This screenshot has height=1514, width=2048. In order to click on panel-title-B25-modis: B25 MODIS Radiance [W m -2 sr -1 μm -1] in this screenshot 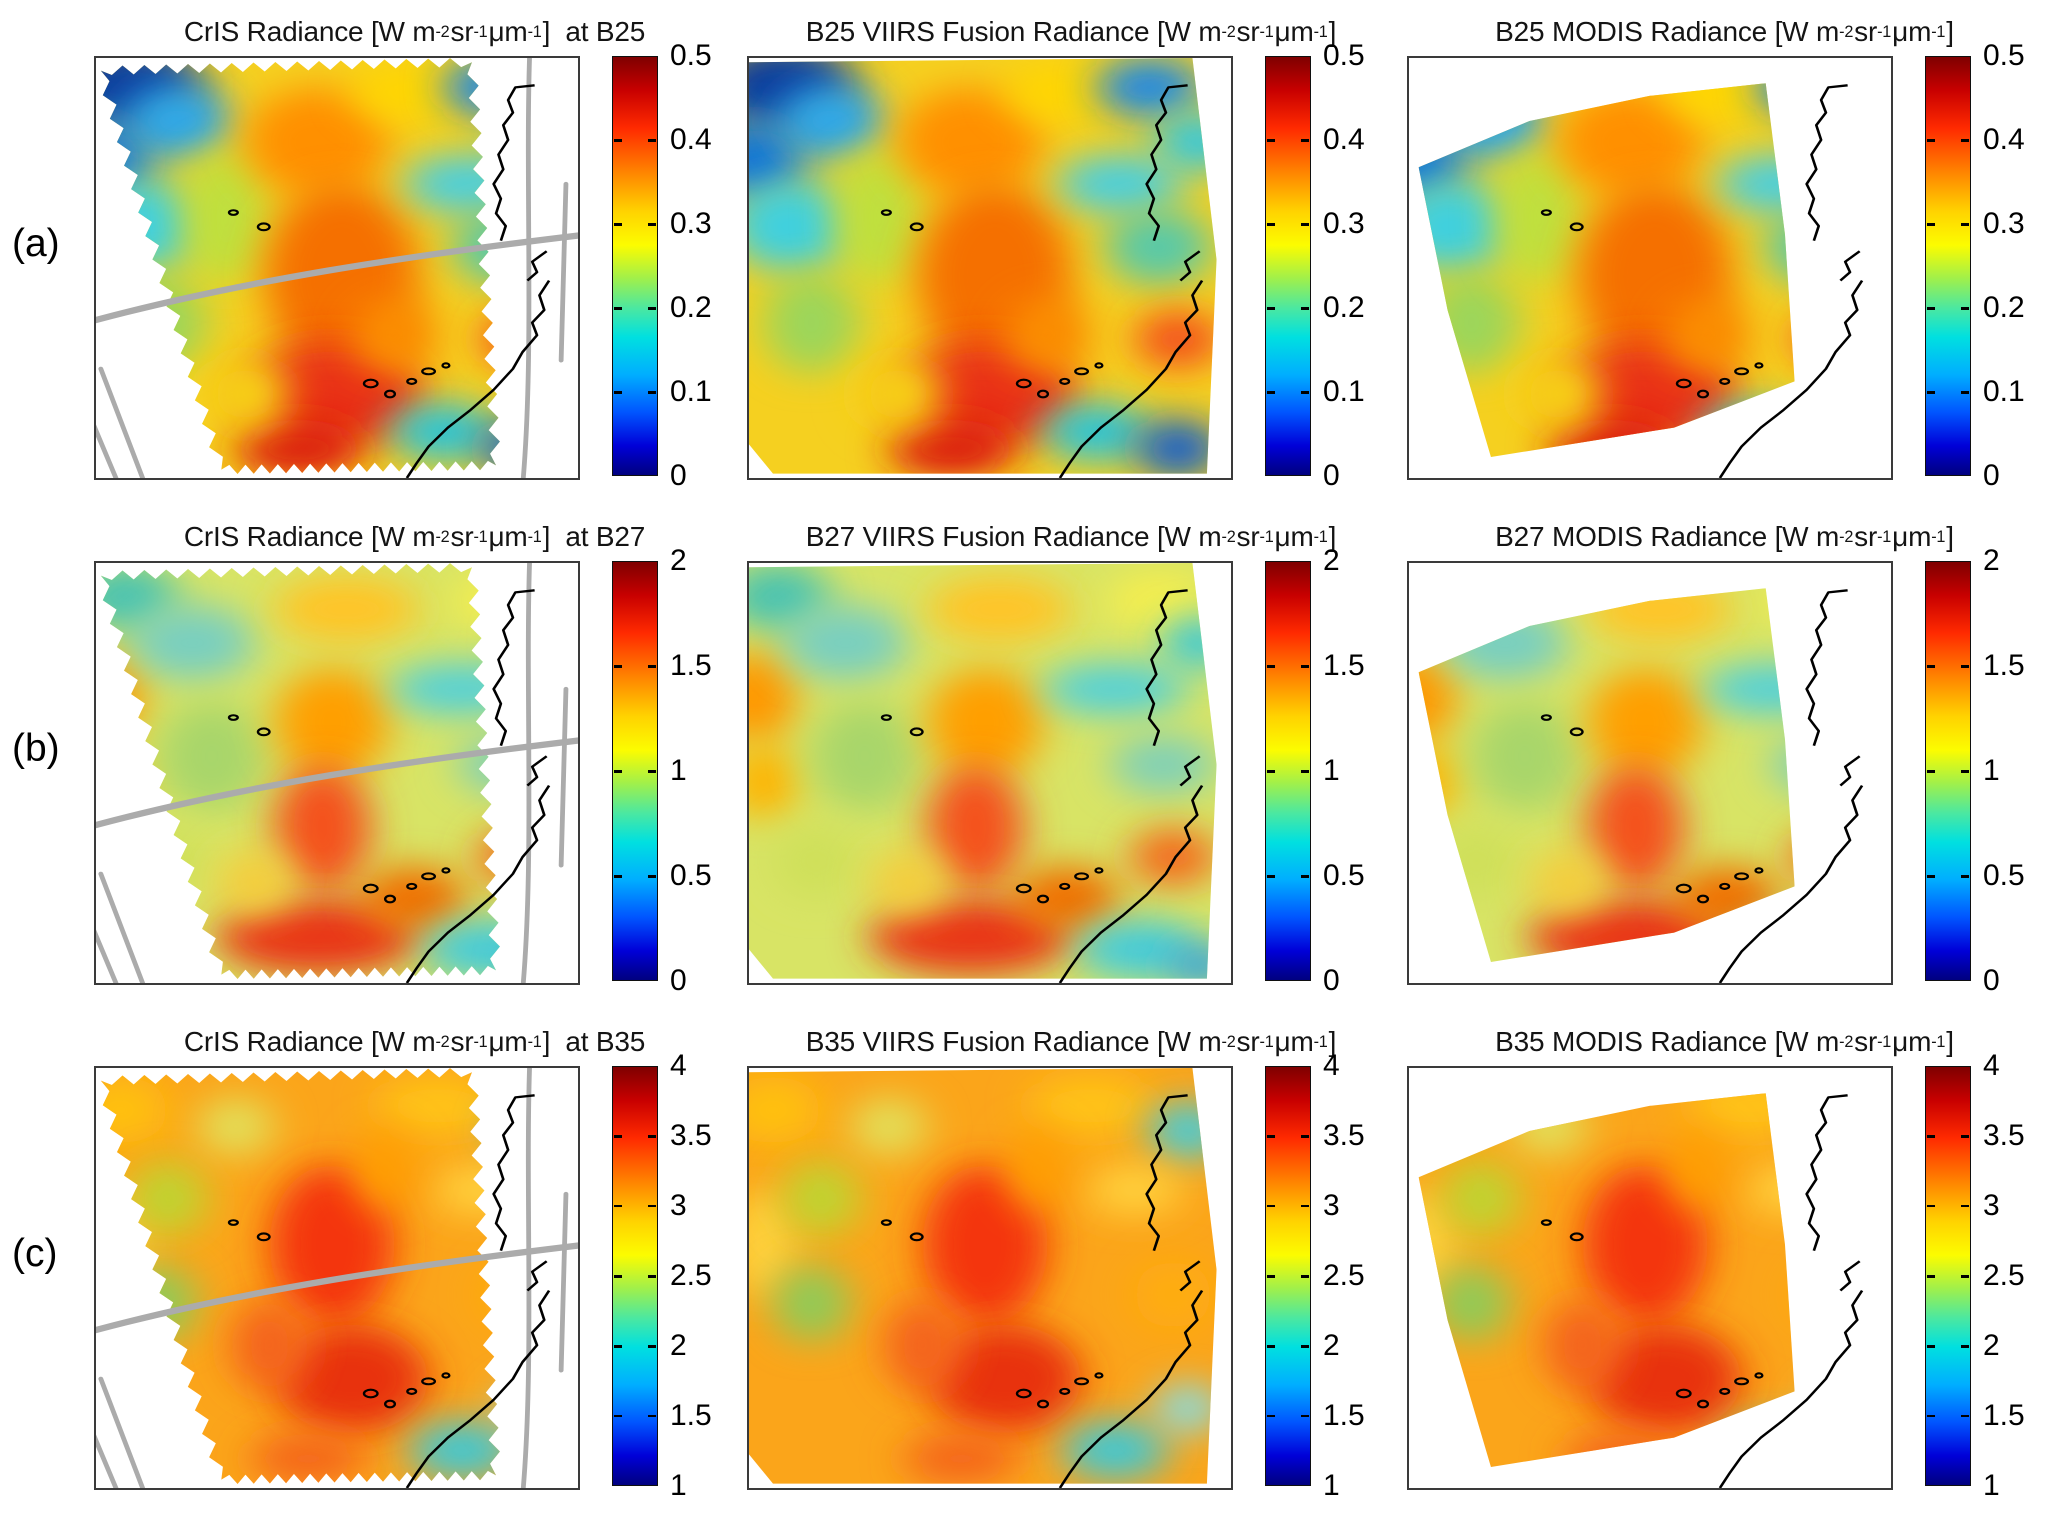, I will do `click(1724, 31)`.